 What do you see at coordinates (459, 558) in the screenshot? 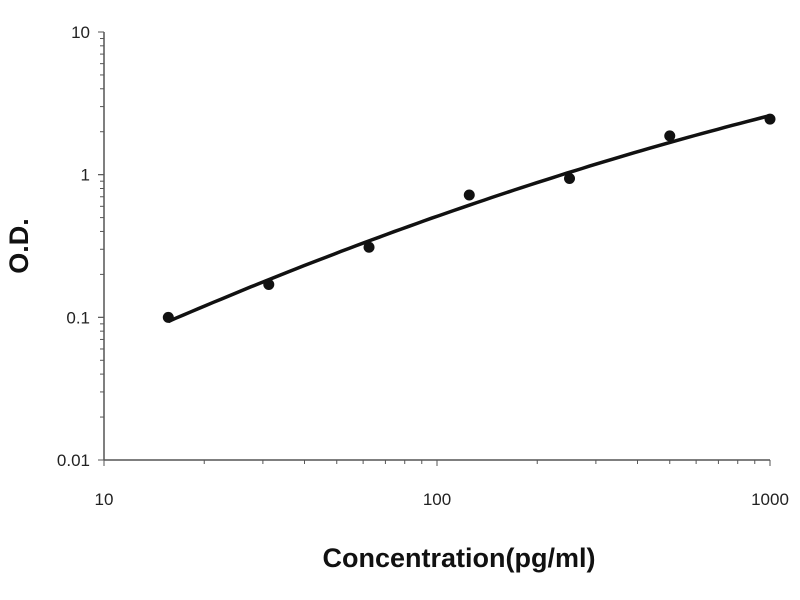
I see `x-axis-label: Concentration(pg/ml)` at bounding box center [459, 558].